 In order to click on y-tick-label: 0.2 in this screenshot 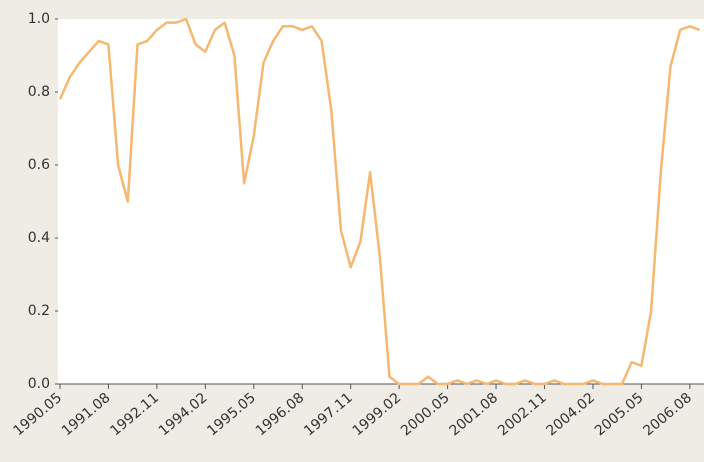, I will do `click(39, 311)`.